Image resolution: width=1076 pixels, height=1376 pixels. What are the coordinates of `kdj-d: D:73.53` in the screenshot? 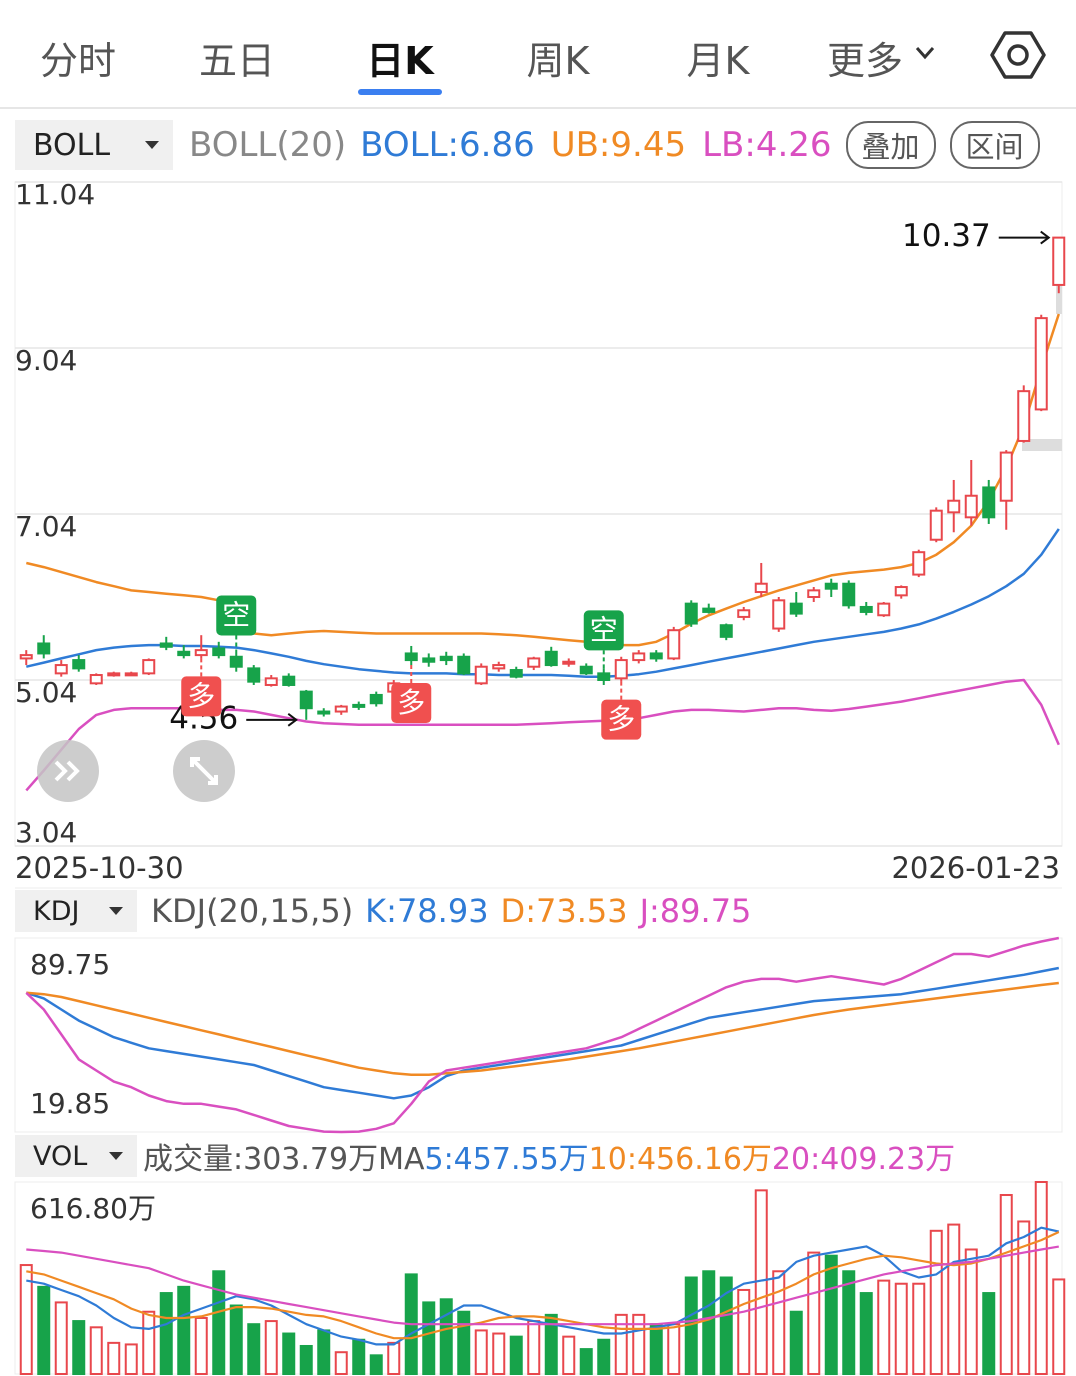 It's located at (564, 911).